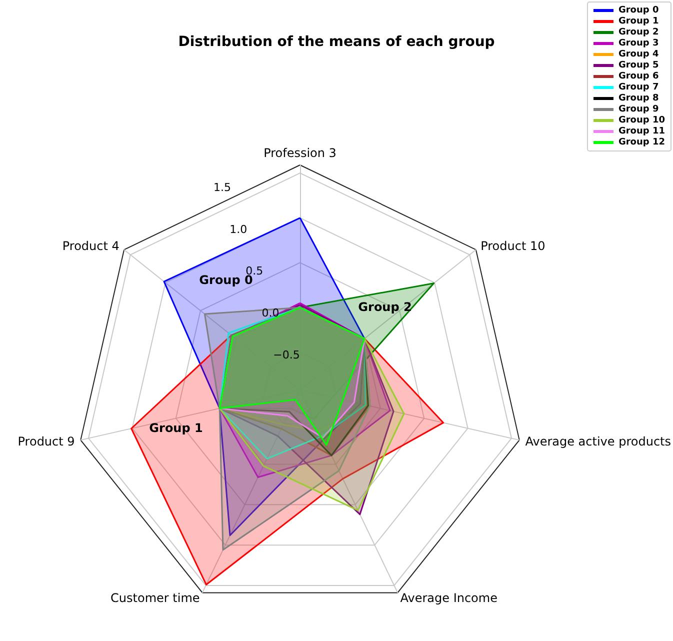 Image resolution: width=673 pixels, height=641 pixels. What do you see at coordinates (239, 229) in the screenshot?
I see `y-tick-label: 1.0` at bounding box center [239, 229].